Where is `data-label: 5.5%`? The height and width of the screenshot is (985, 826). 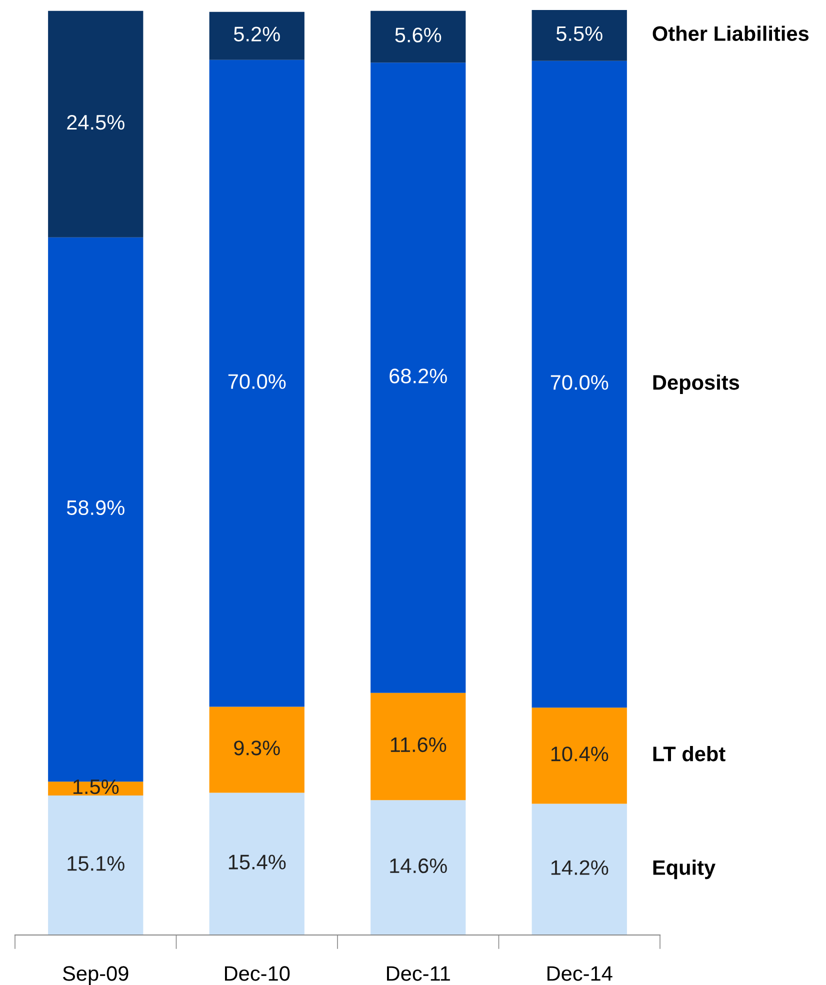 data-label: 5.5% is located at coordinates (579, 34).